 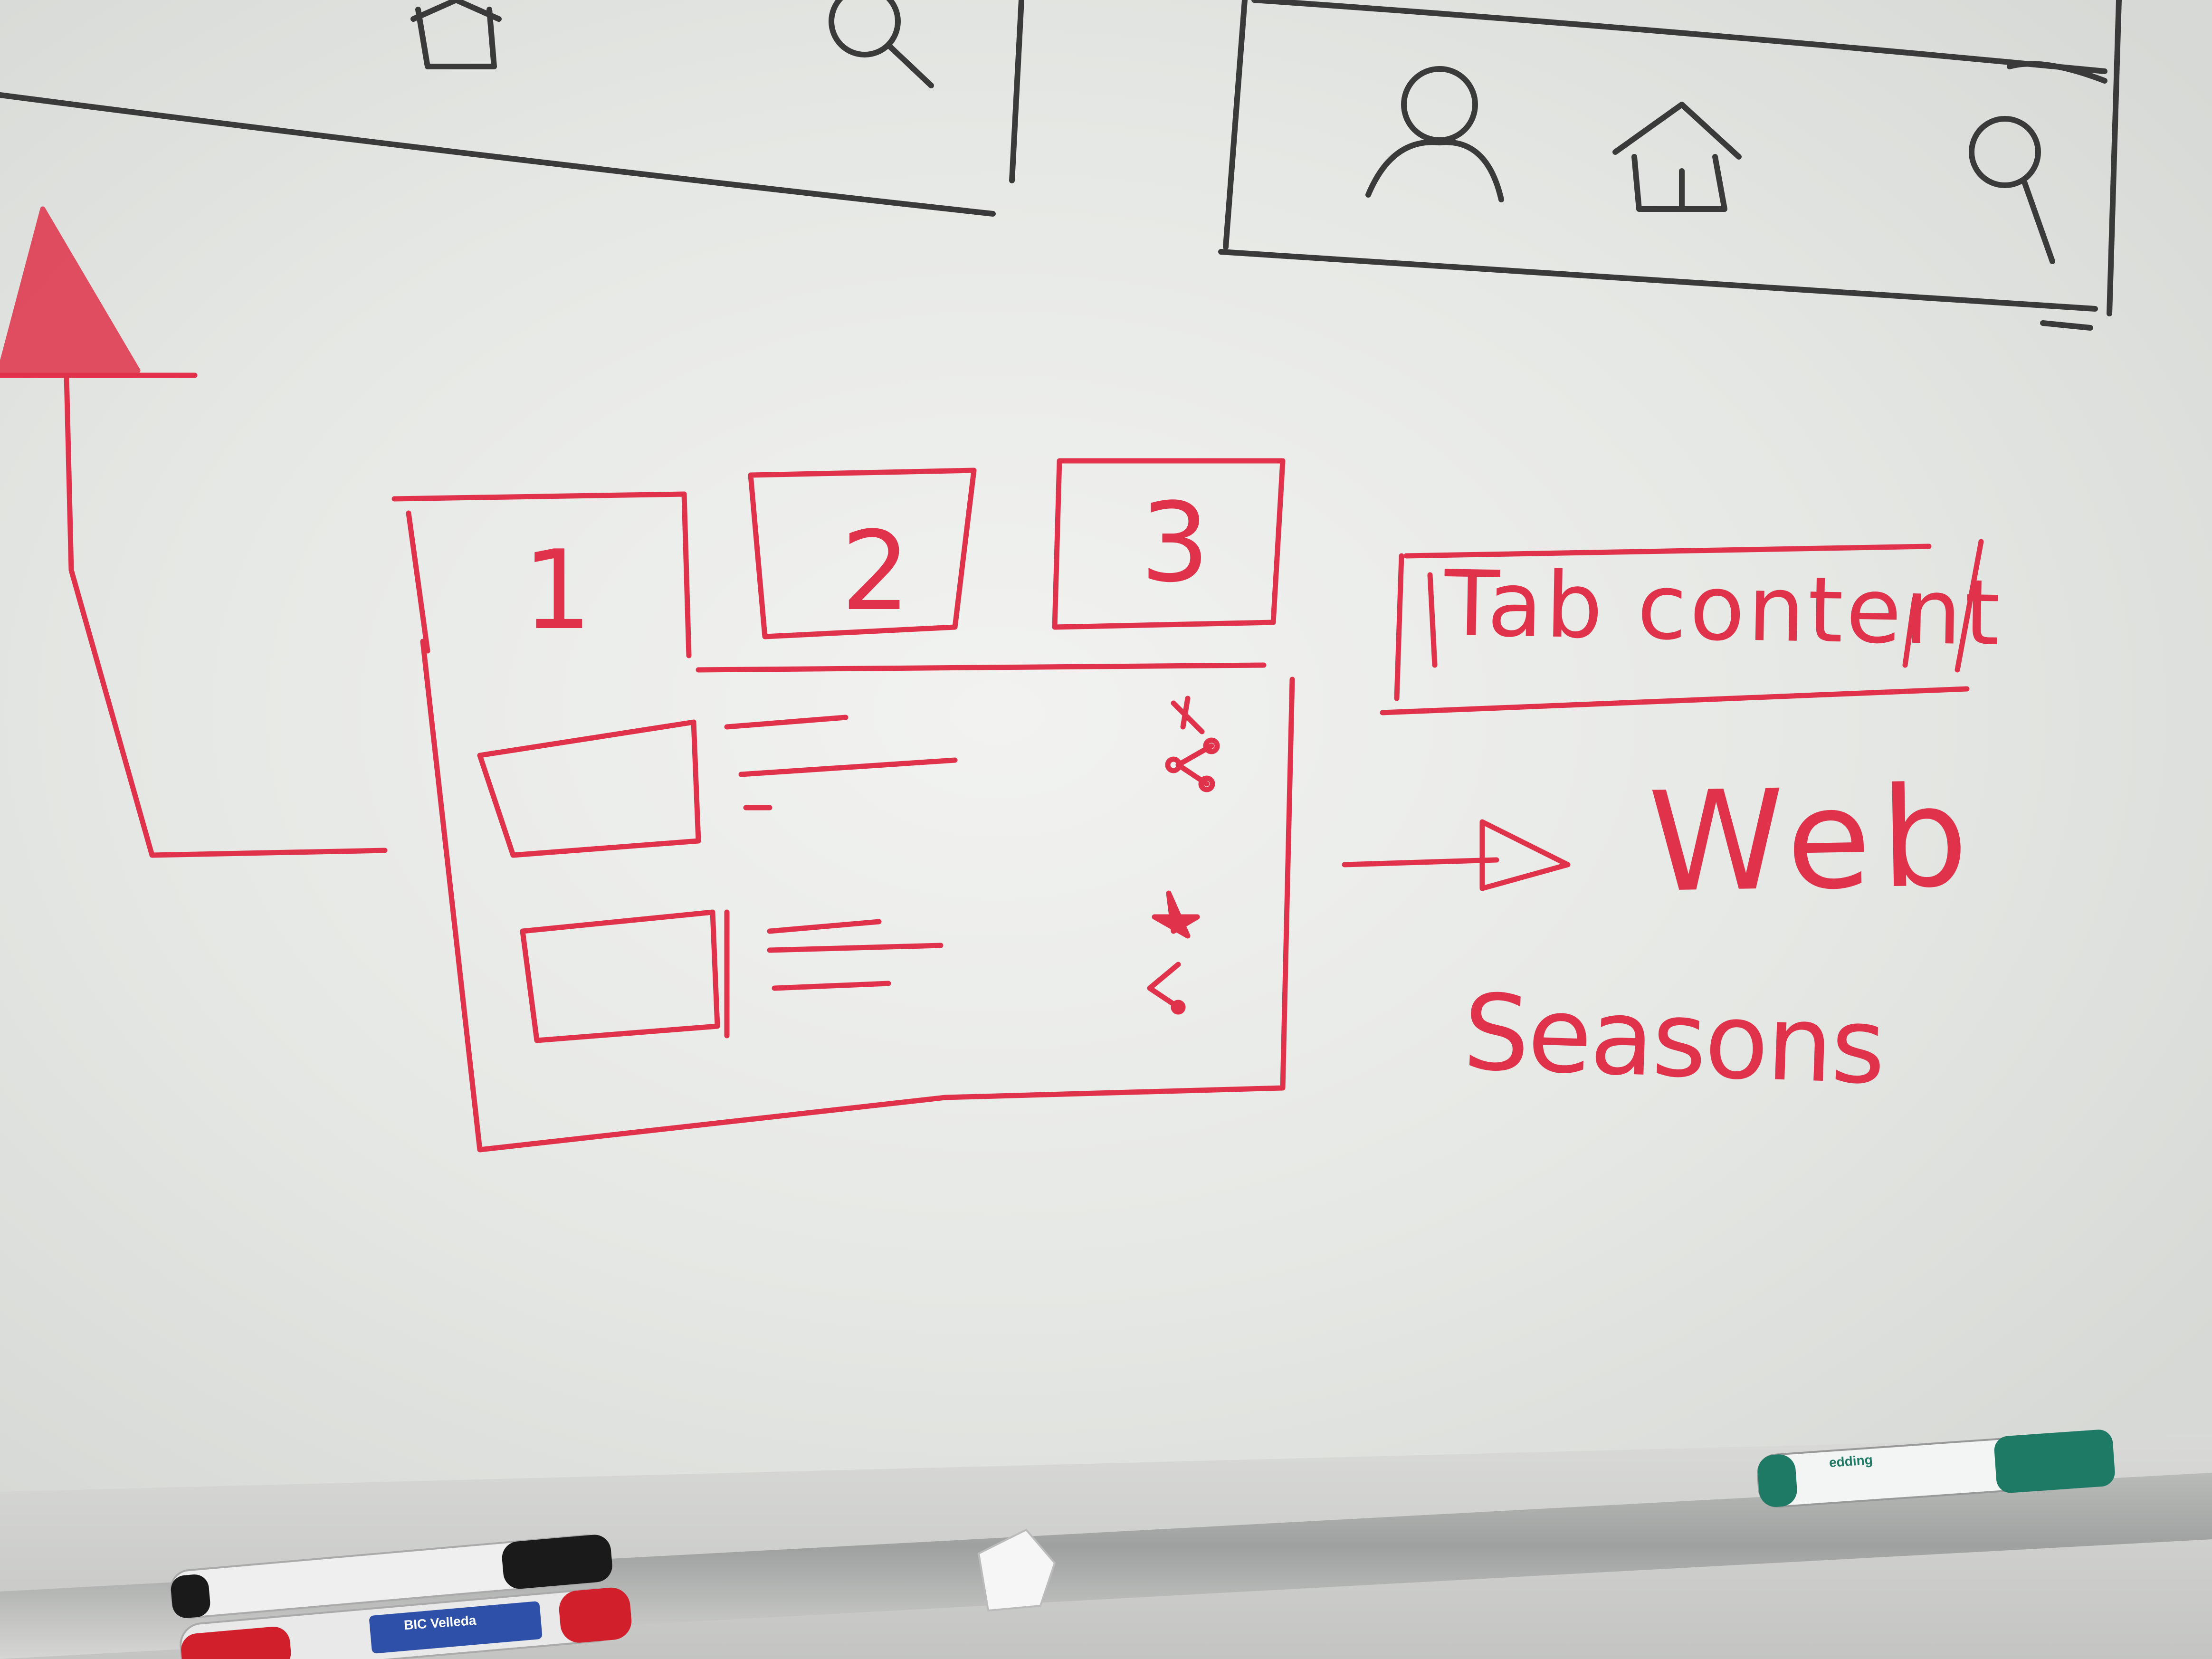 What do you see at coordinates (512, 108) in the screenshot?
I see `top-nav-bar-left` at bounding box center [512, 108].